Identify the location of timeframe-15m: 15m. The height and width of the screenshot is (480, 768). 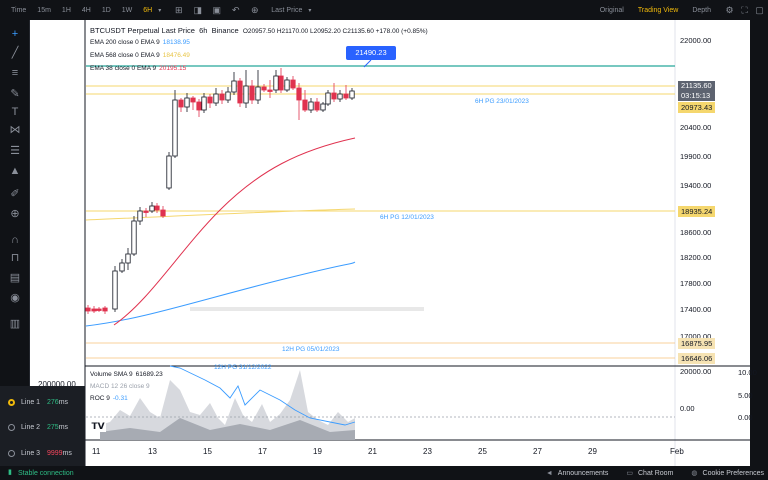
(44, 10).